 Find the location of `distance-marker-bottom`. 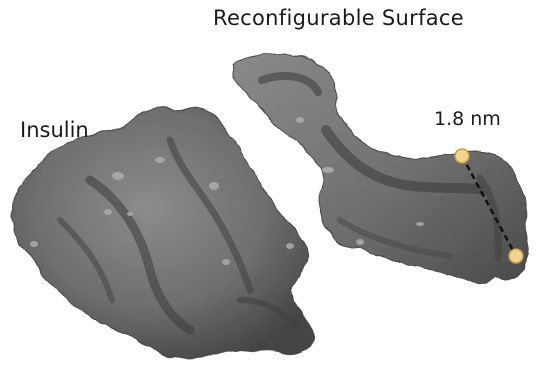

distance-marker-bottom is located at coordinates (516, 256).